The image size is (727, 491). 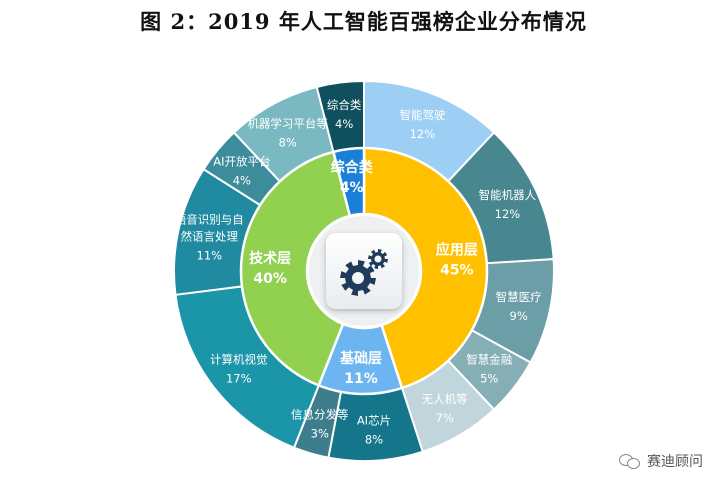 I want to click on gear-small-icon, so click(x=378, y=259).